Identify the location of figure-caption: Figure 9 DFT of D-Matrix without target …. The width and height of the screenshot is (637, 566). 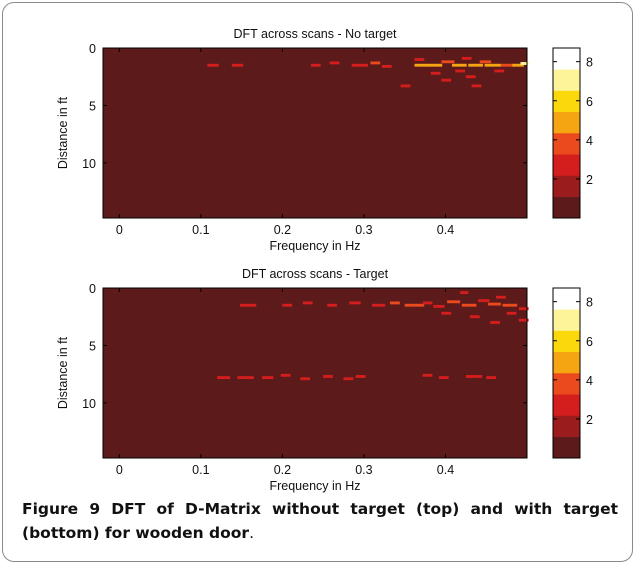
(320, 521).